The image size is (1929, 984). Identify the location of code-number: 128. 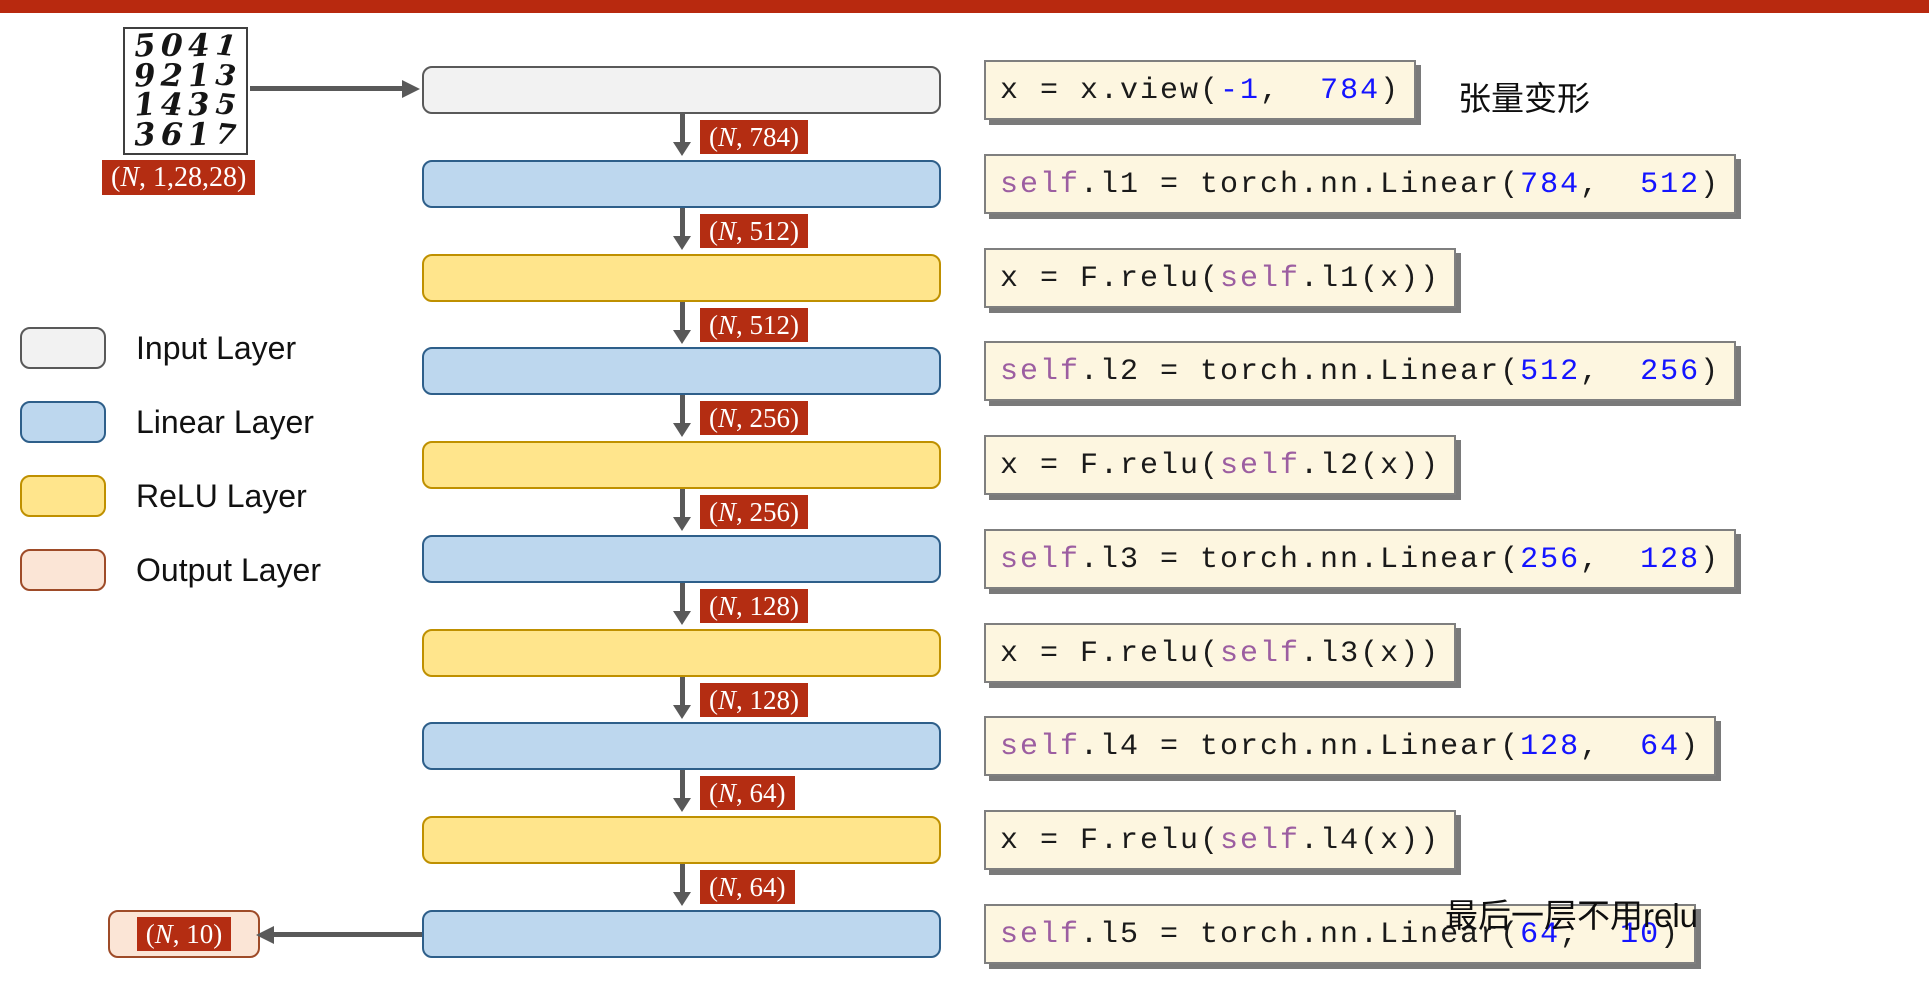
(1550, 747).